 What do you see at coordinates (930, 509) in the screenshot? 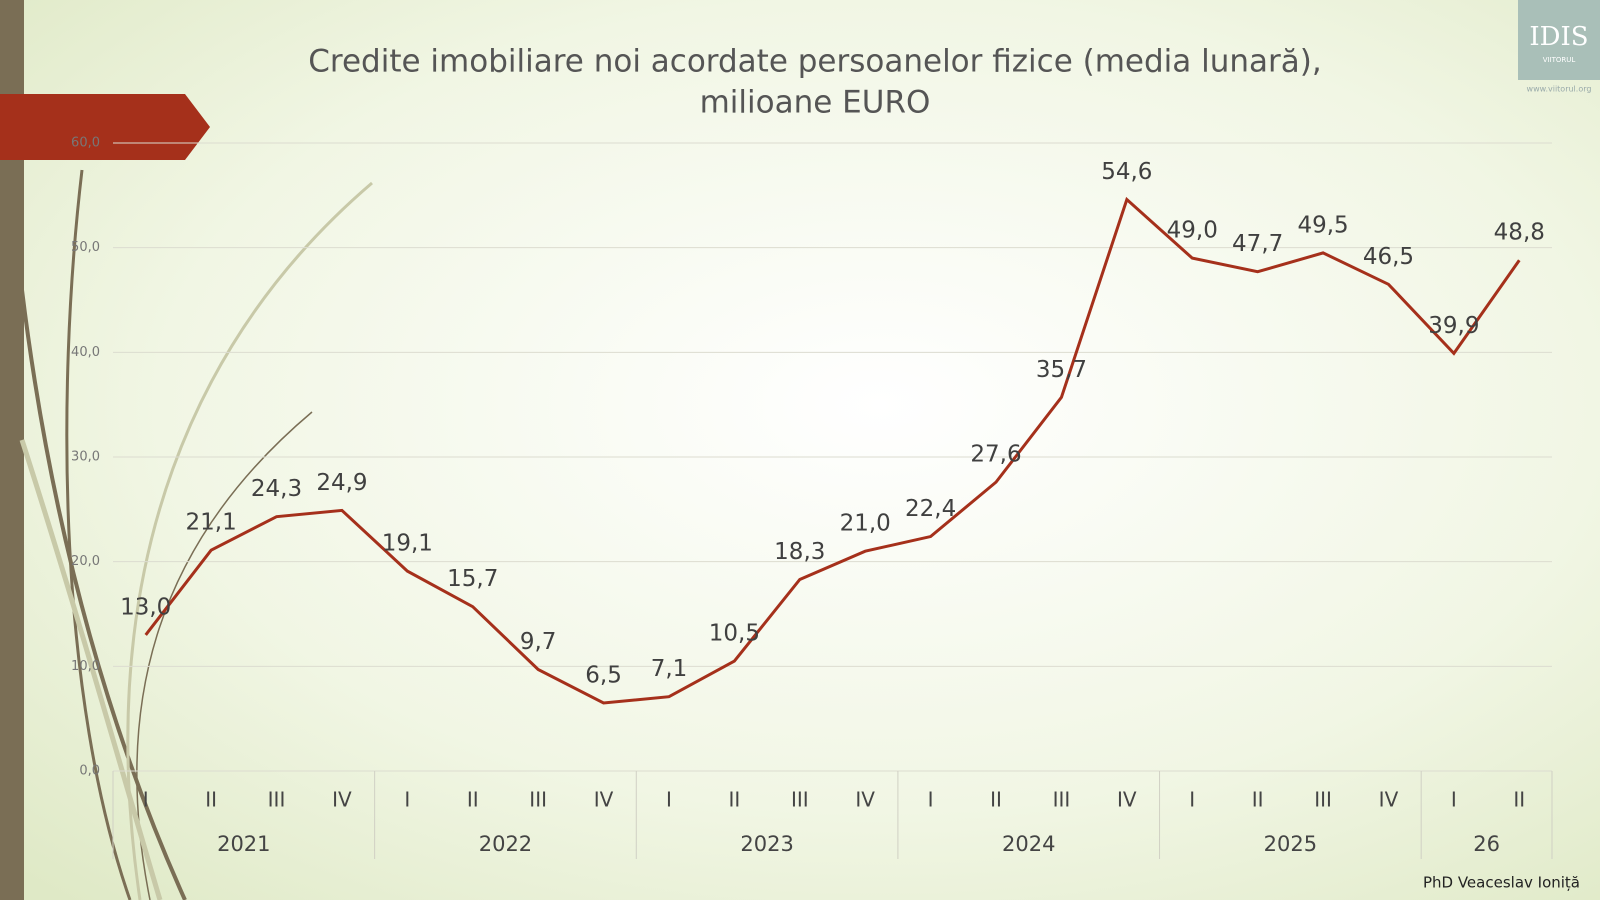
I see `data-label: 22,4` at bounding box center [930, 509].